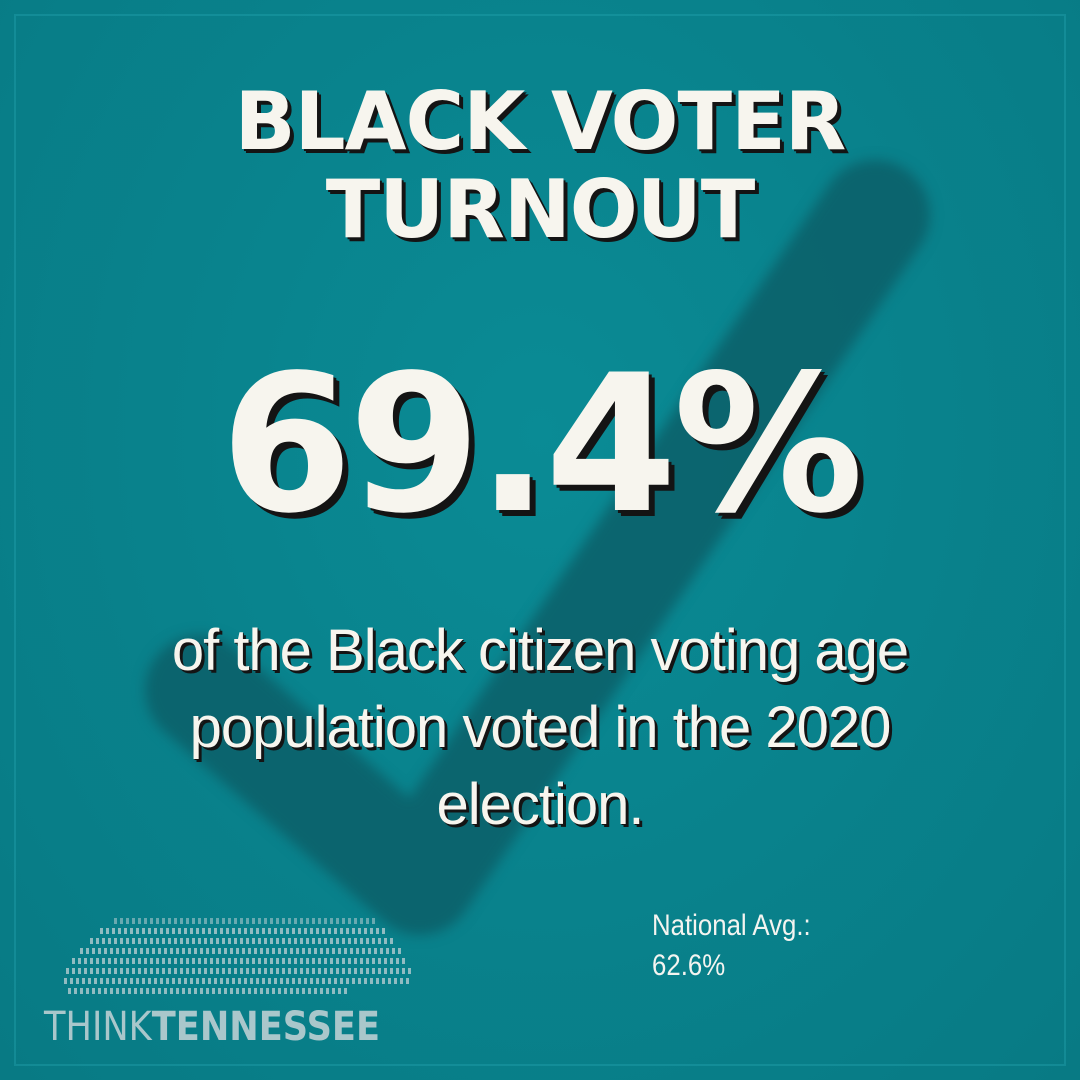  Describe the element at coordinates (541, 444) in the screenshot. I see `headline-percentage: 69.4%` at that location.